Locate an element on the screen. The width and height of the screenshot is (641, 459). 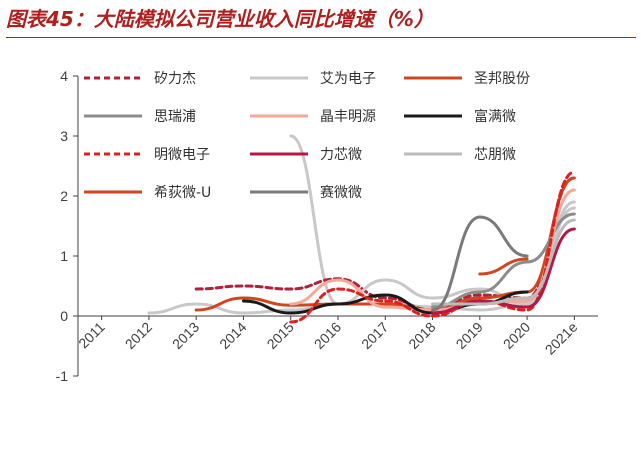
x-tick-label: 2021e is located at coordinates (561, 338).